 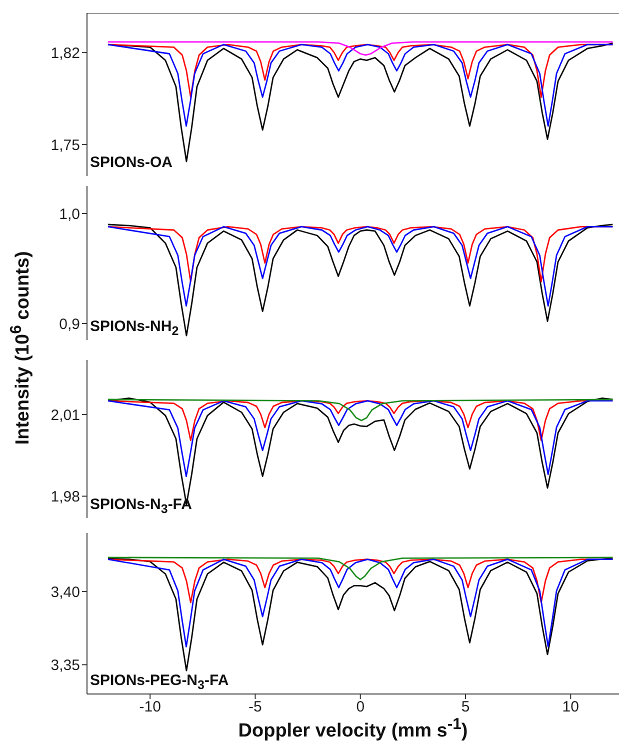 I want to click on y-tick-label: 3,40, so click(x=65, y=592).